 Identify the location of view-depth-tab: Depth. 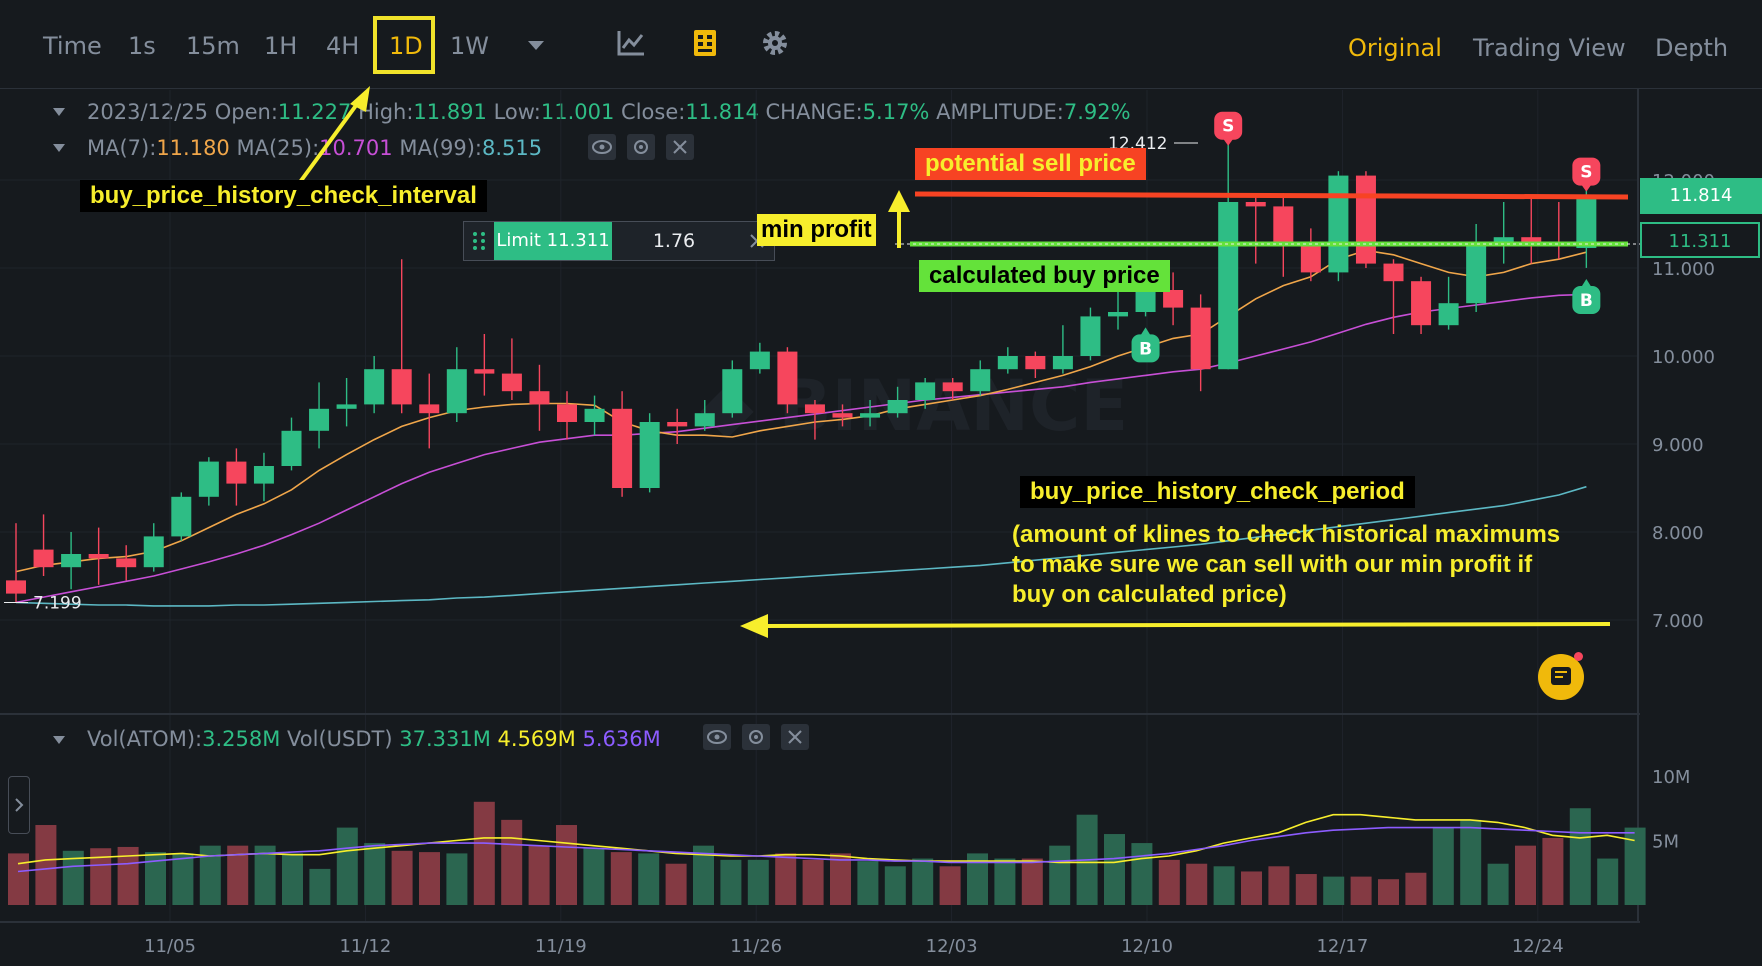
(1692, 48).